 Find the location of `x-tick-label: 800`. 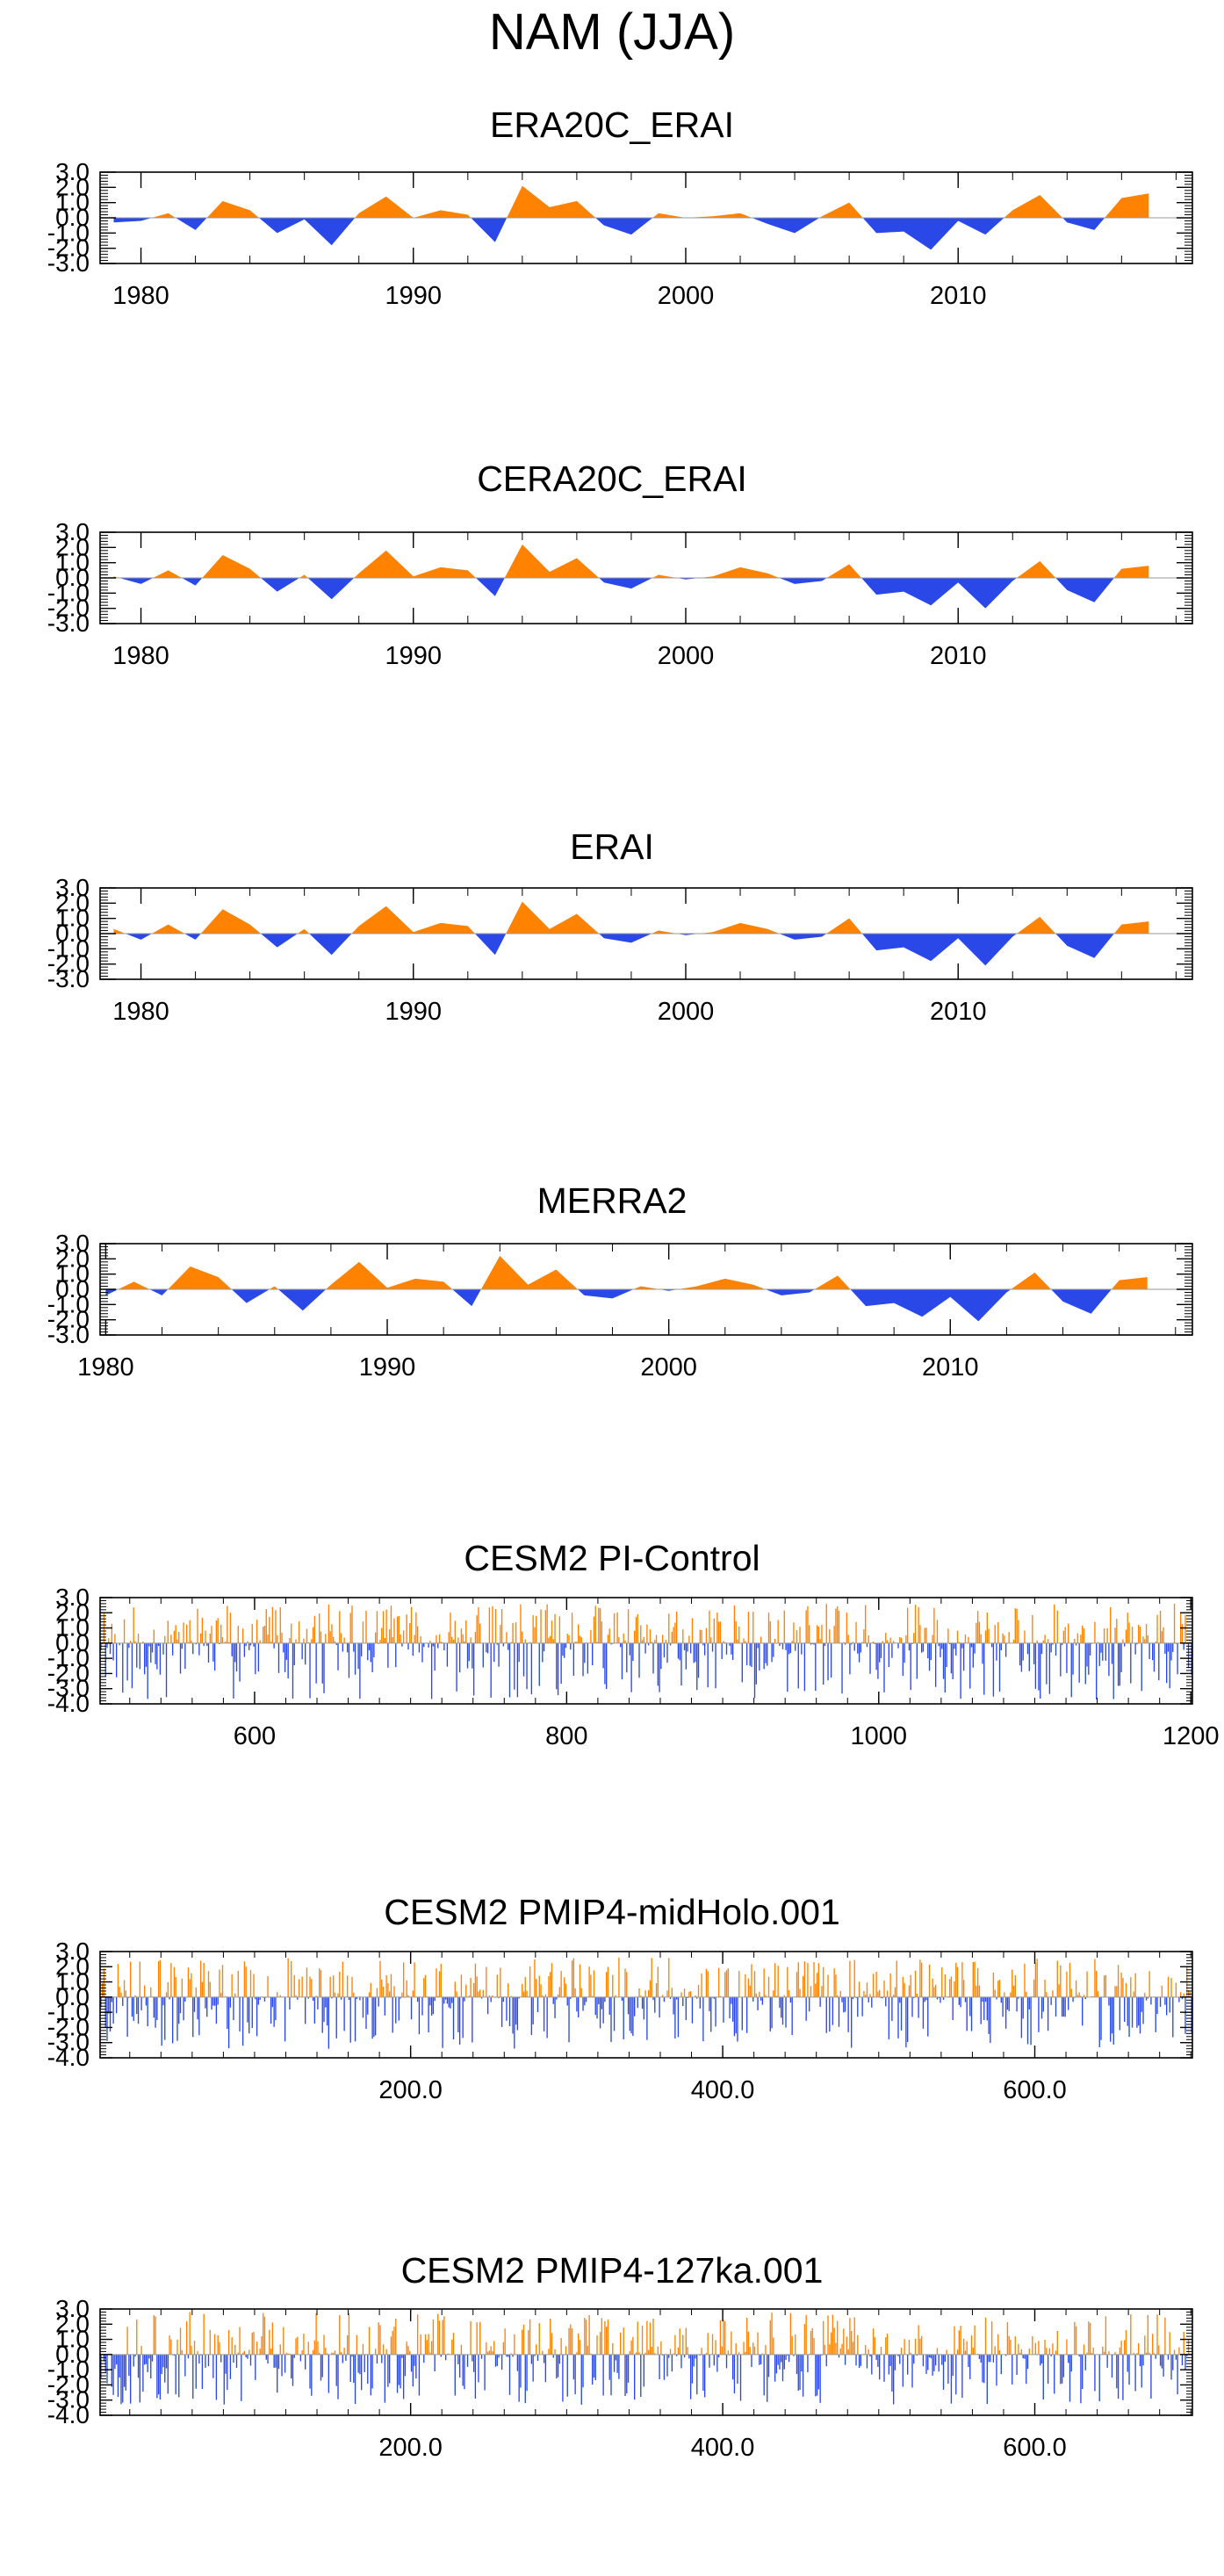

x-tick-label: 800 is located at coordinates (566, 1736).